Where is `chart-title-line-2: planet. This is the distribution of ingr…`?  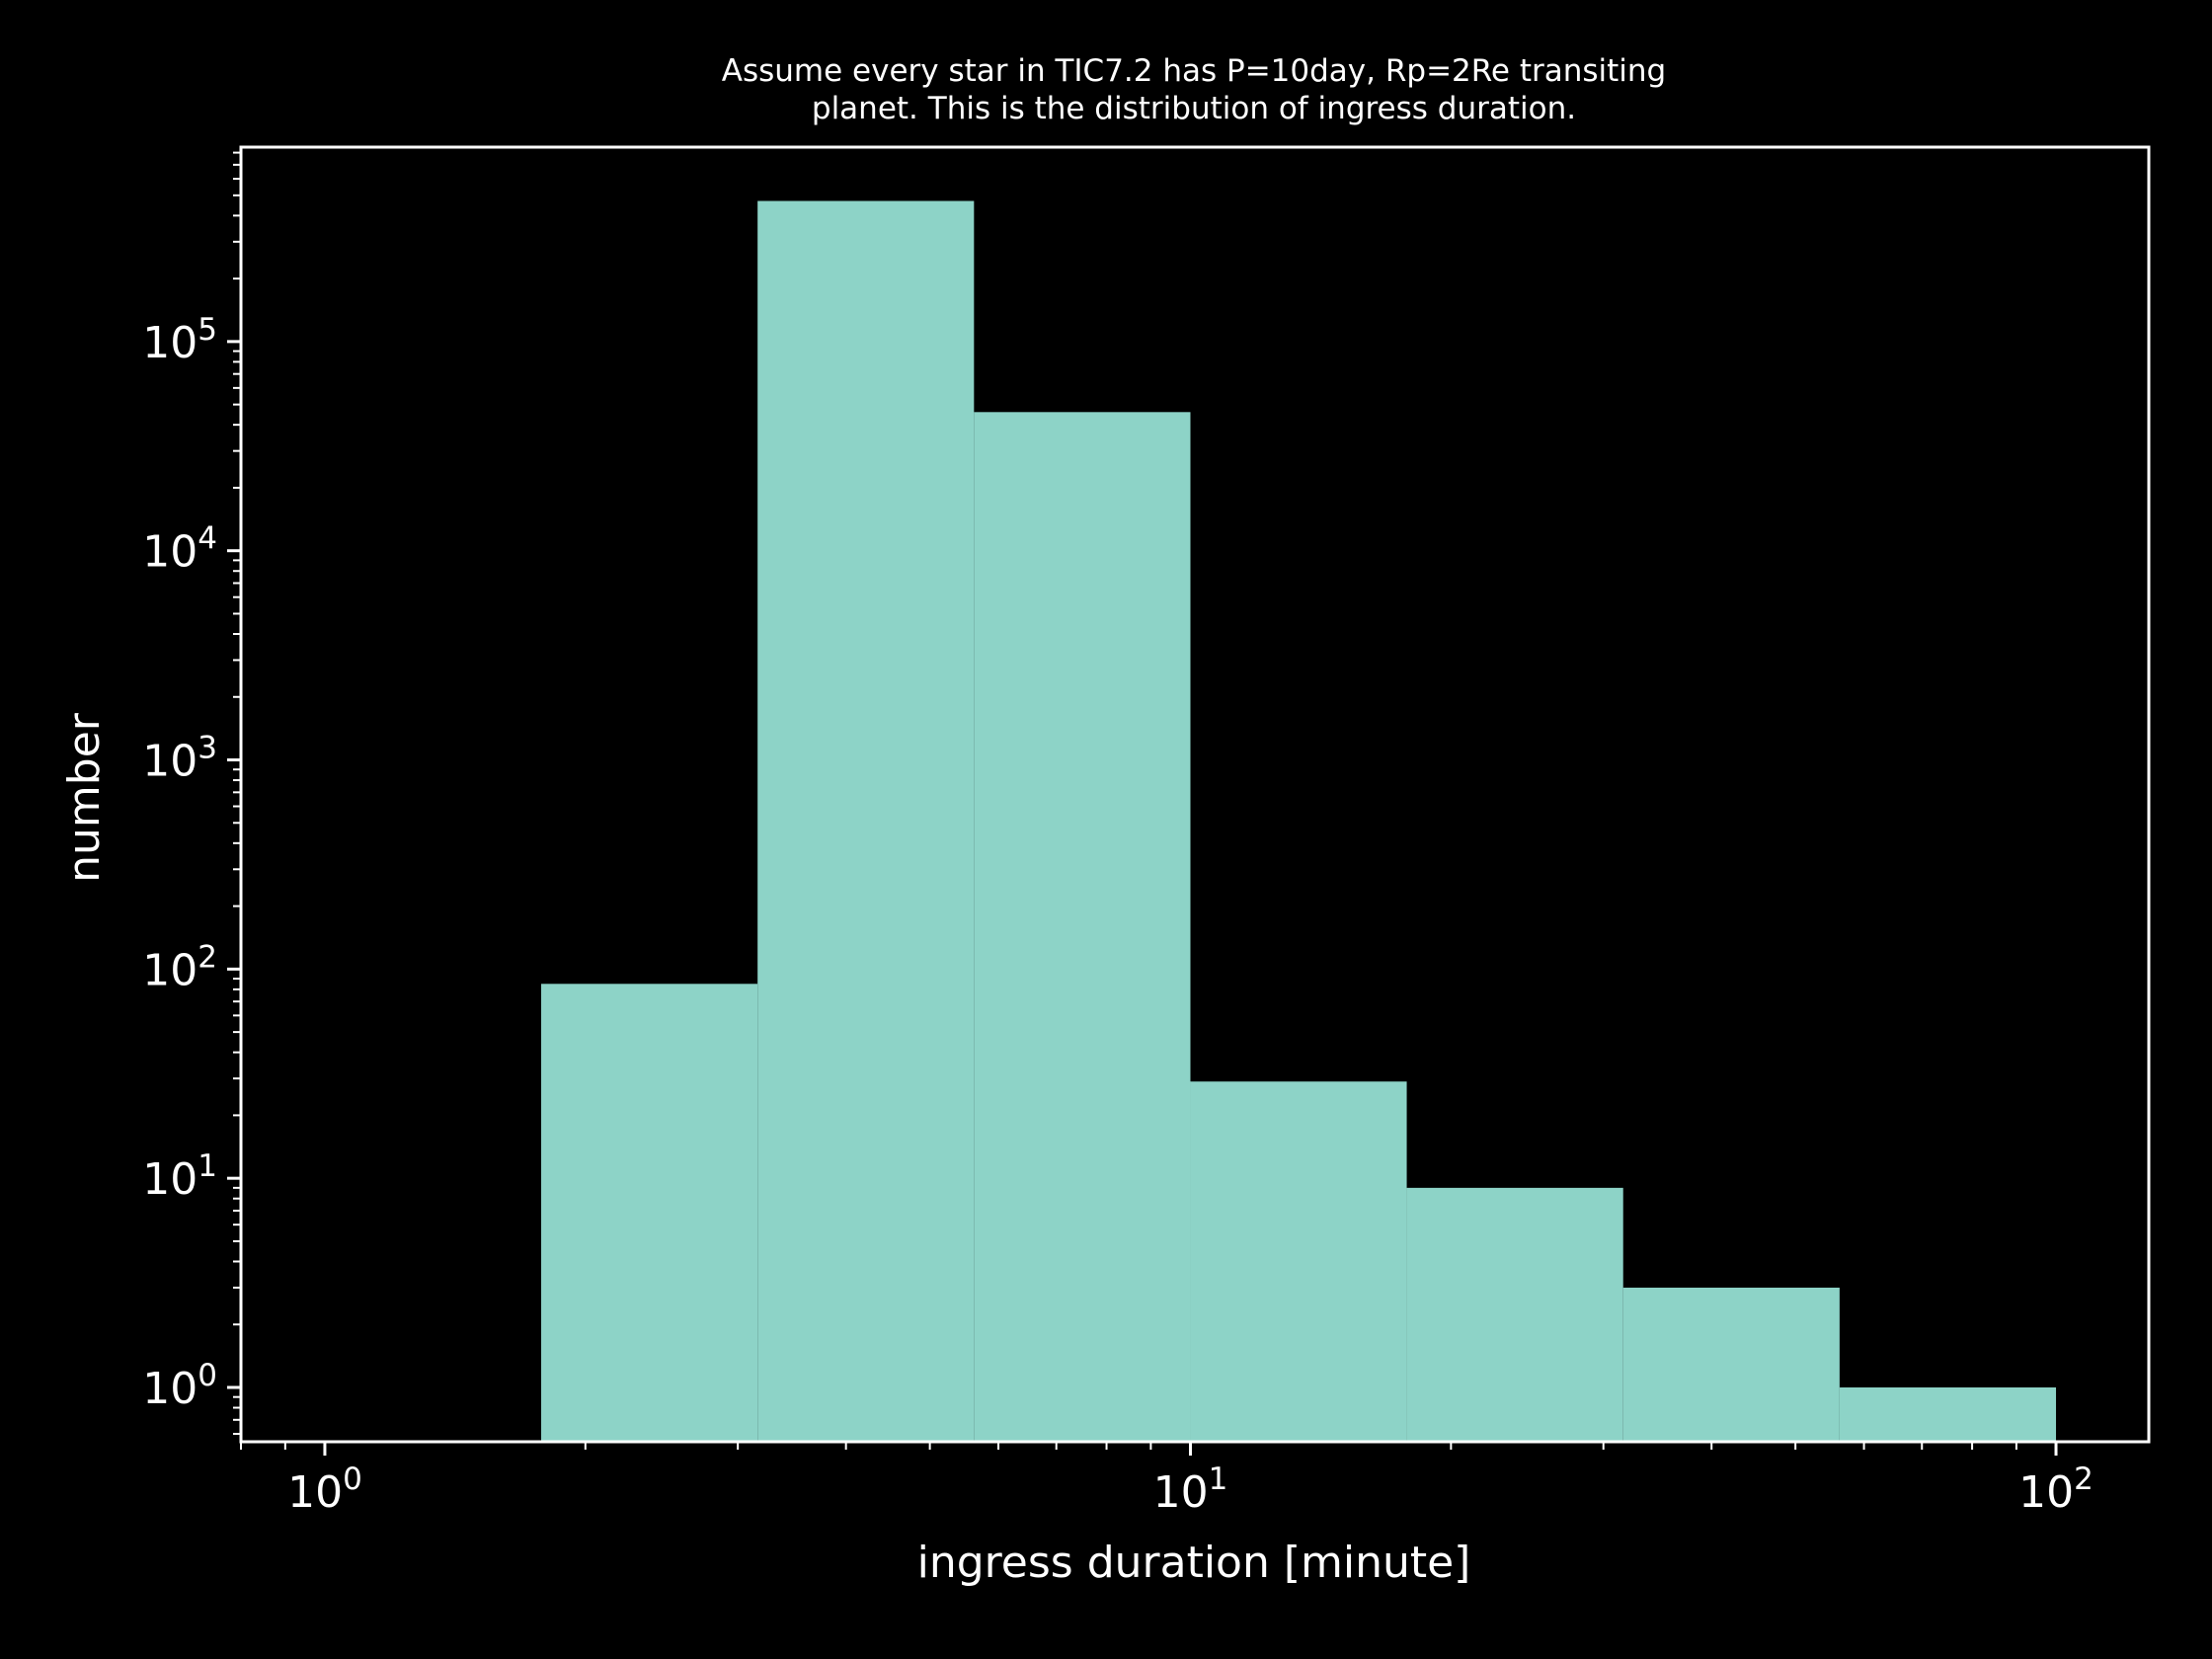 chart-title-line-2: planet. This is the distribution of ingr… is located at coordinates (1194, 109).